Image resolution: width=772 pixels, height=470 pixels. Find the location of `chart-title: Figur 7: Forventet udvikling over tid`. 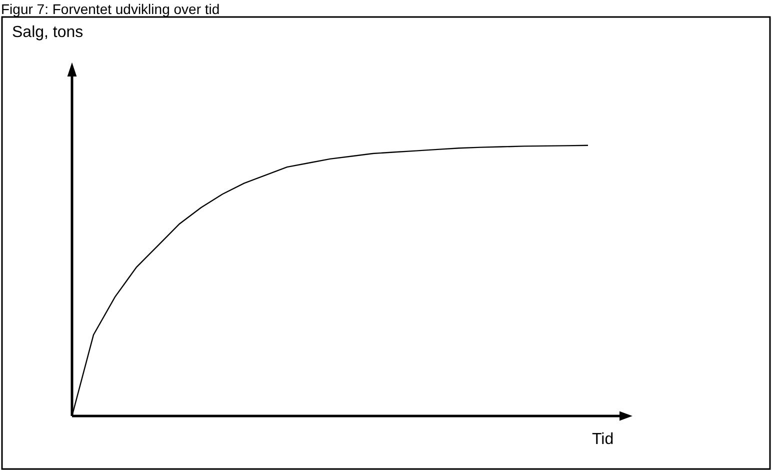

chart-title: Figur 7: Forventet udvikling over tid is located at coordinates (110, 9).